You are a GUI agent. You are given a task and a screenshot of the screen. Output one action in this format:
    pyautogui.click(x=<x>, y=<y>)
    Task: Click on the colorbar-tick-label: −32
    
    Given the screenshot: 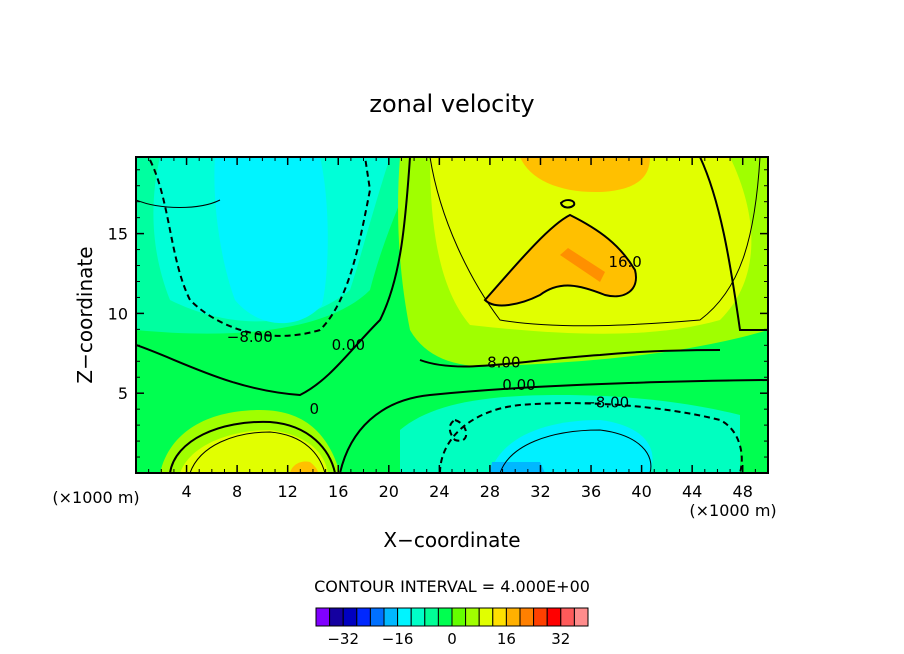 What is the action you would take?
    pyautogui.click(x=343, y=639)
    